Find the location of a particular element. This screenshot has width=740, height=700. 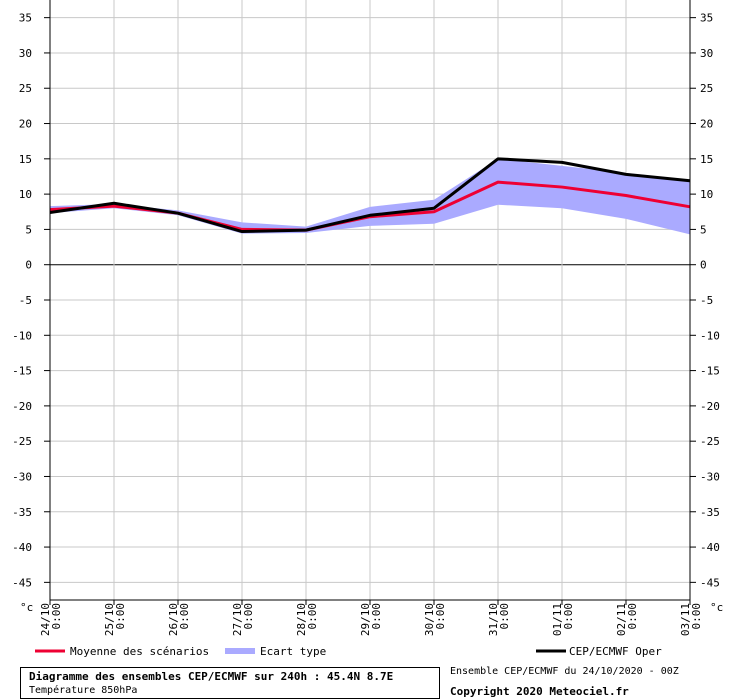

x-tick-date: 28/10 is located at coordinates (301, 619).